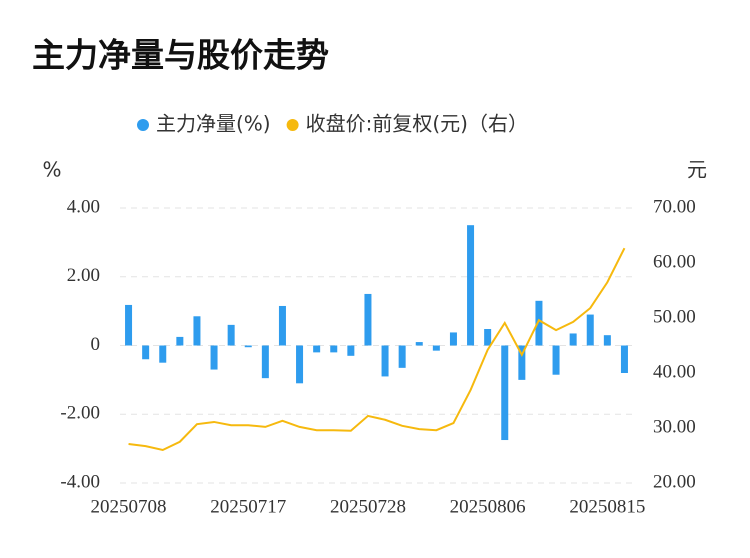 Image resolution: width=750 pixels, height=558 pixels. What do you see at coordinates (180, 55) in the screenshot?
I see `chart-title: 主力净量与股价走势` at bounding box center [180, 55].